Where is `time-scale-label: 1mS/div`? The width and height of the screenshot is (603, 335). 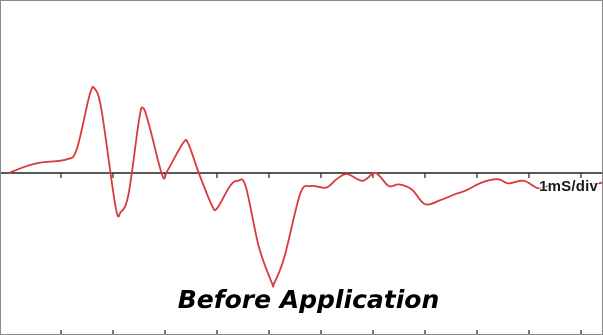
time-scale-label: 1mS/div is located at coordinates (568, 186).